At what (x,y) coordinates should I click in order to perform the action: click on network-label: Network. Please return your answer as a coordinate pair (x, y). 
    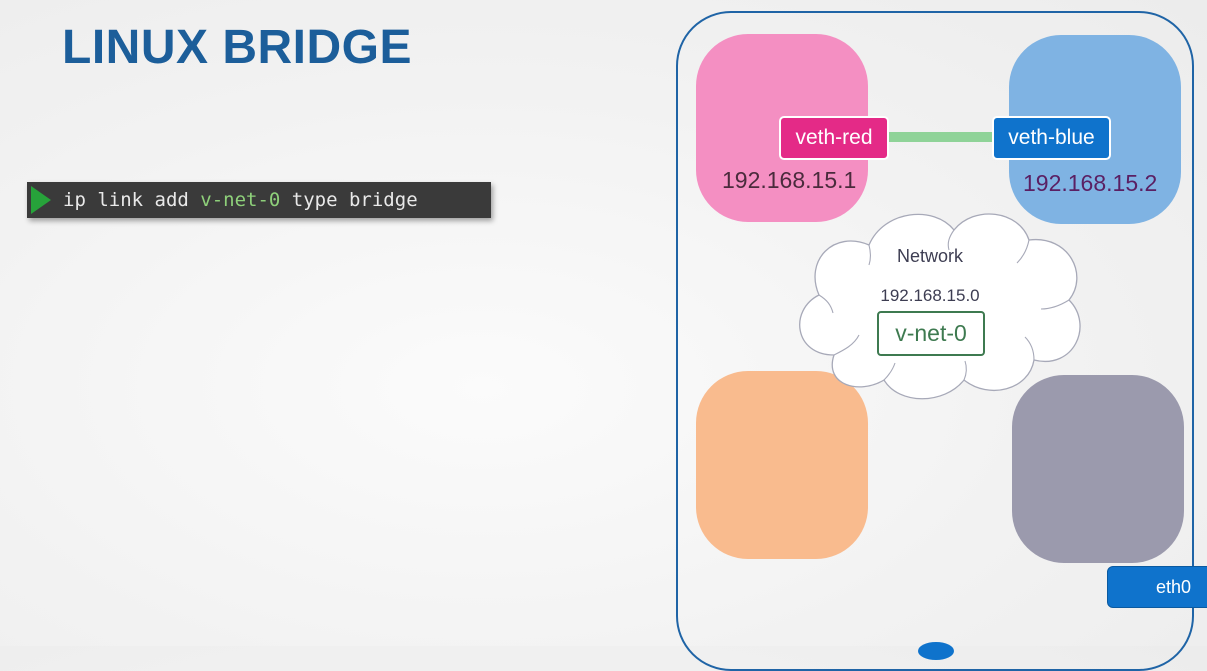
    Looking at the image, I should click on (929, 256).